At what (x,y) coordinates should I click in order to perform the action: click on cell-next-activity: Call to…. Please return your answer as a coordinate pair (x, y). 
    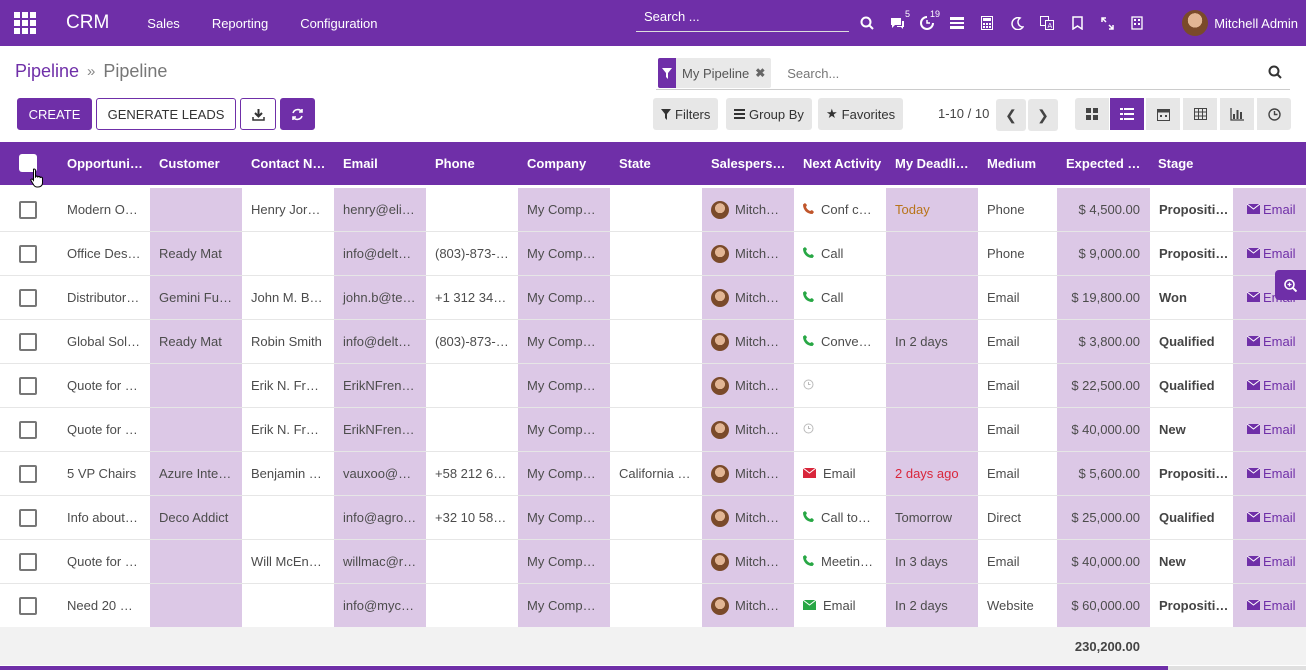
    Looking at the image, I should click on (840, 517).